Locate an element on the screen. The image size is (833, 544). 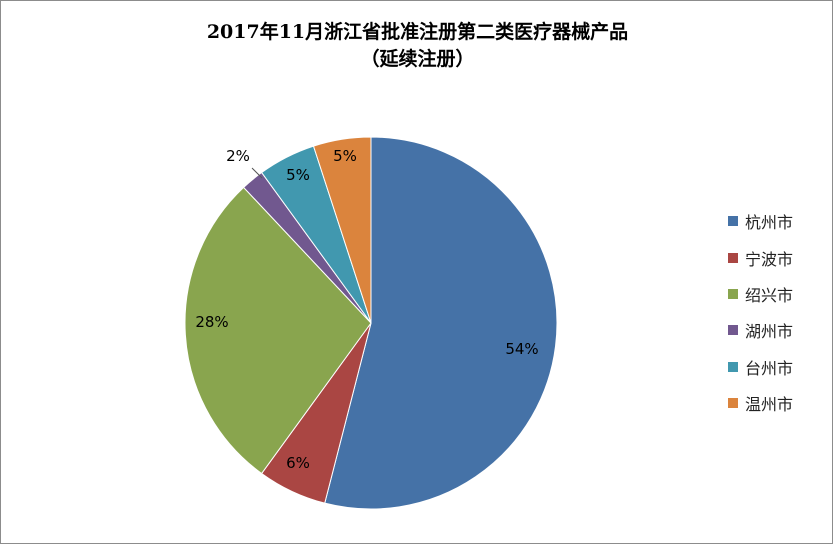
legend-label: 台州市 is located at coordinates (769, 368).